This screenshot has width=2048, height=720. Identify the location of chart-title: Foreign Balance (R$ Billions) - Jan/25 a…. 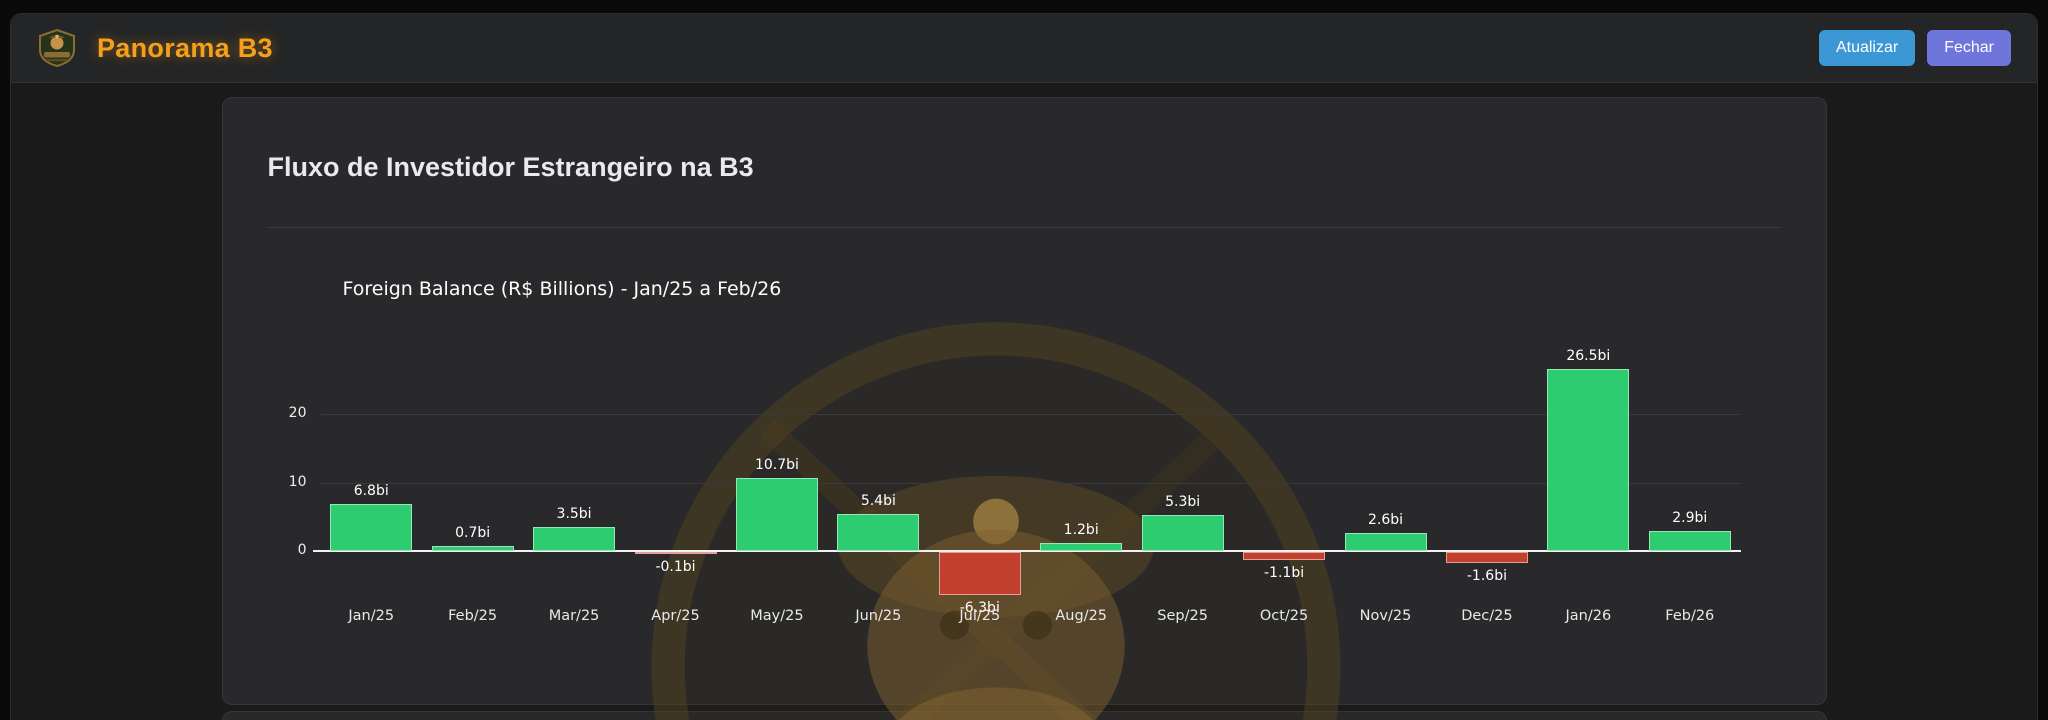
(562, 289).